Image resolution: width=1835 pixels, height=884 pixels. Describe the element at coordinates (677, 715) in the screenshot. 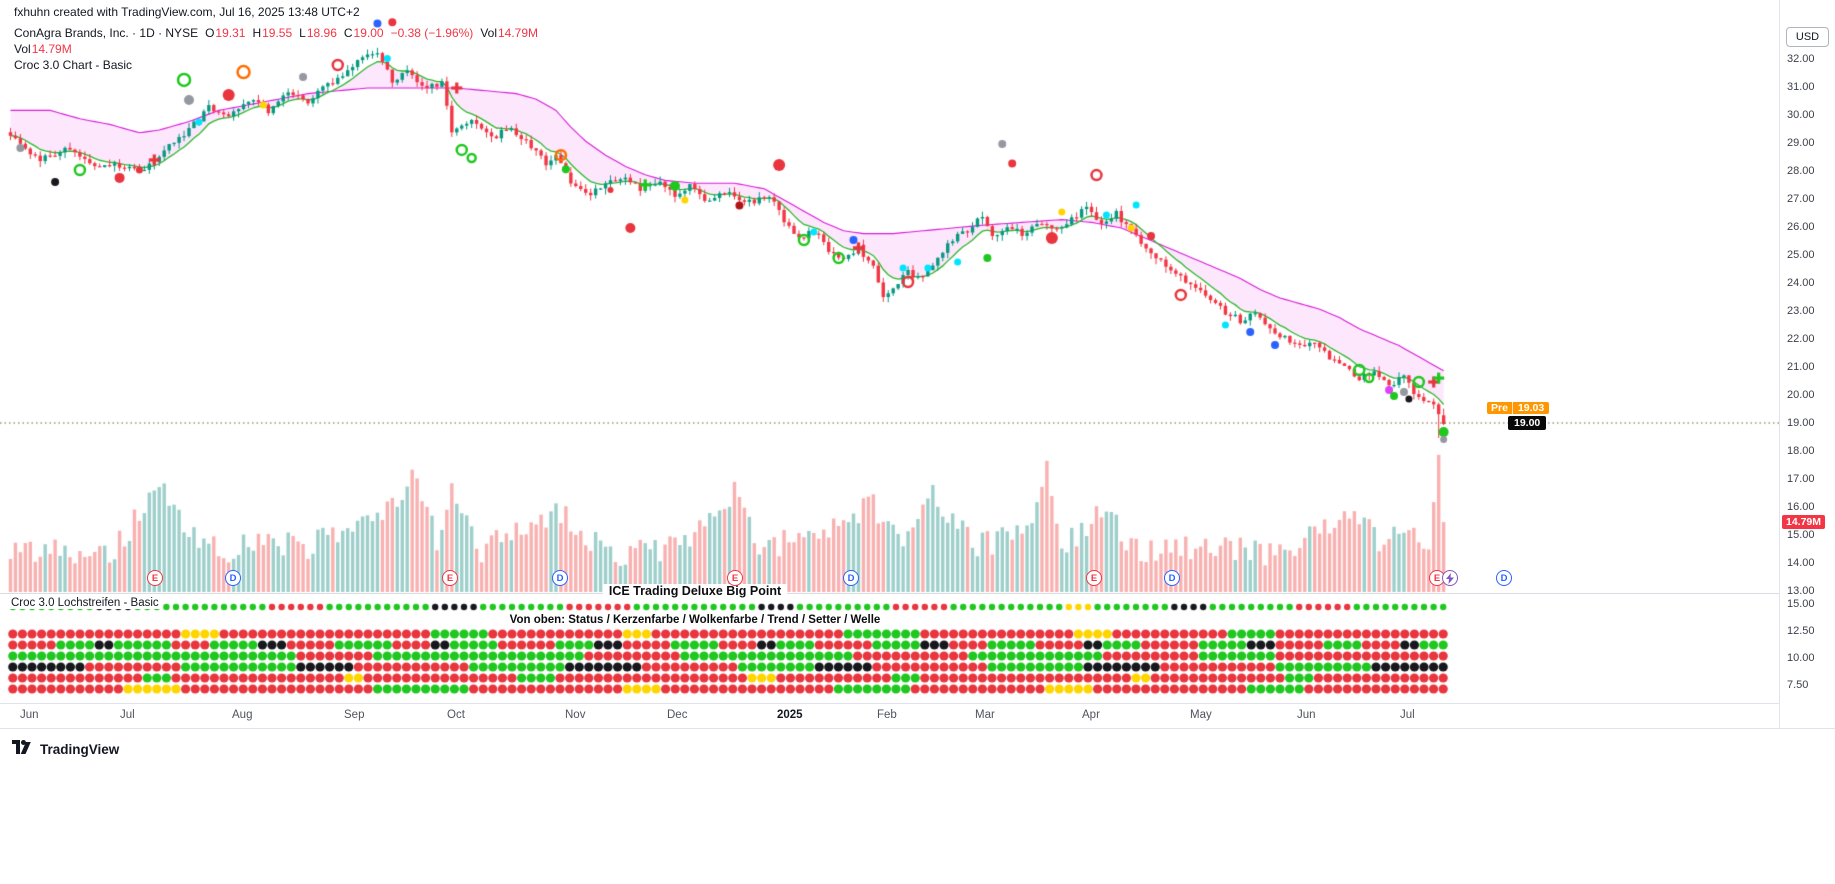

I see `time-tick-label: Dec` at that location.